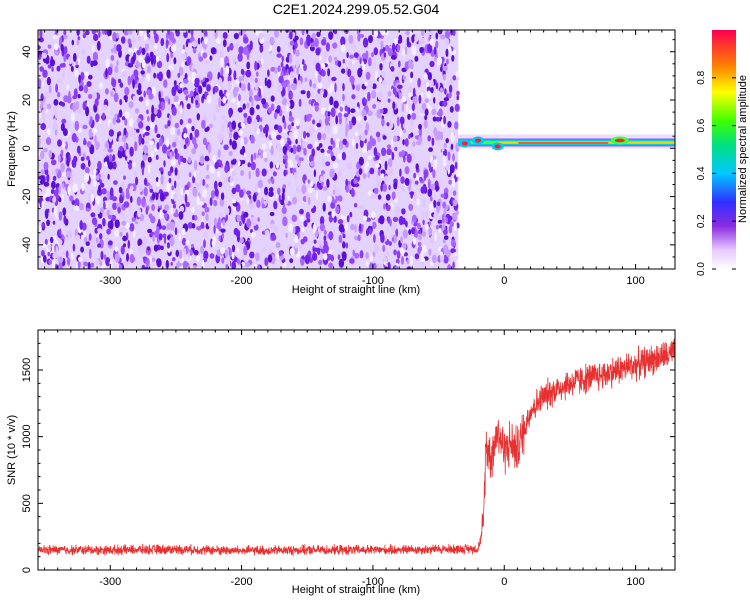 The width and height of the screenshot is (750, 600). I want to click on snr-xtick-label: -100, so click(373, 582).